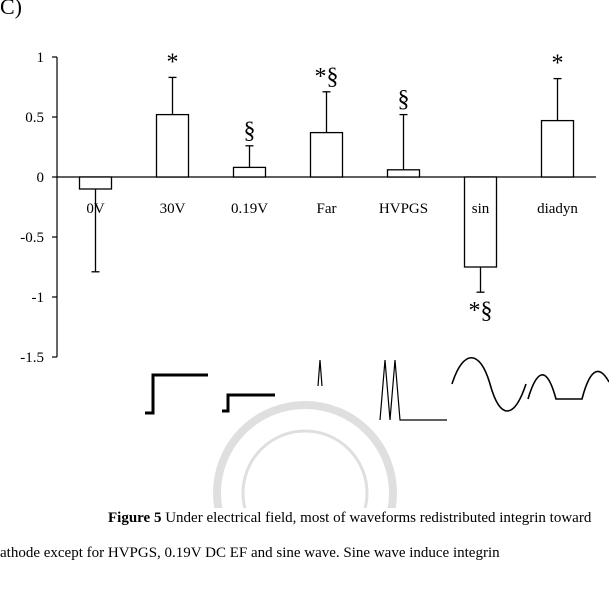 The image size is (609, 590). I want to click on x-tick-label: Far, so click(327, 209).